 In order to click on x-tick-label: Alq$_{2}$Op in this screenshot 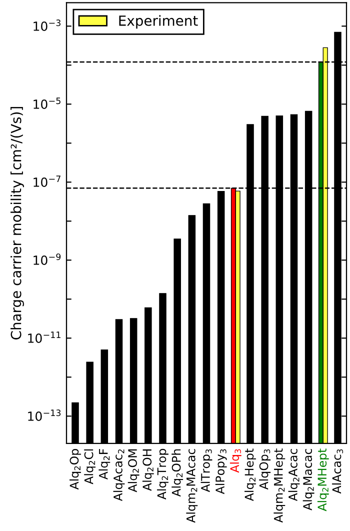, I will do `click(75, 469)`.